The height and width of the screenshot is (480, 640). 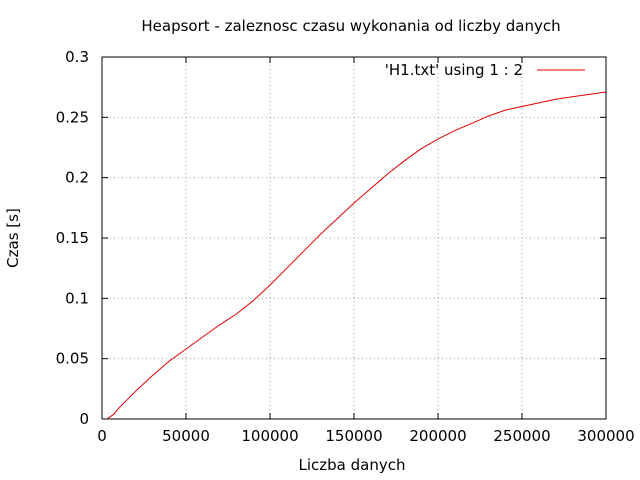 I want to click on x-tick-label: 0, so click(x=102, y=436).